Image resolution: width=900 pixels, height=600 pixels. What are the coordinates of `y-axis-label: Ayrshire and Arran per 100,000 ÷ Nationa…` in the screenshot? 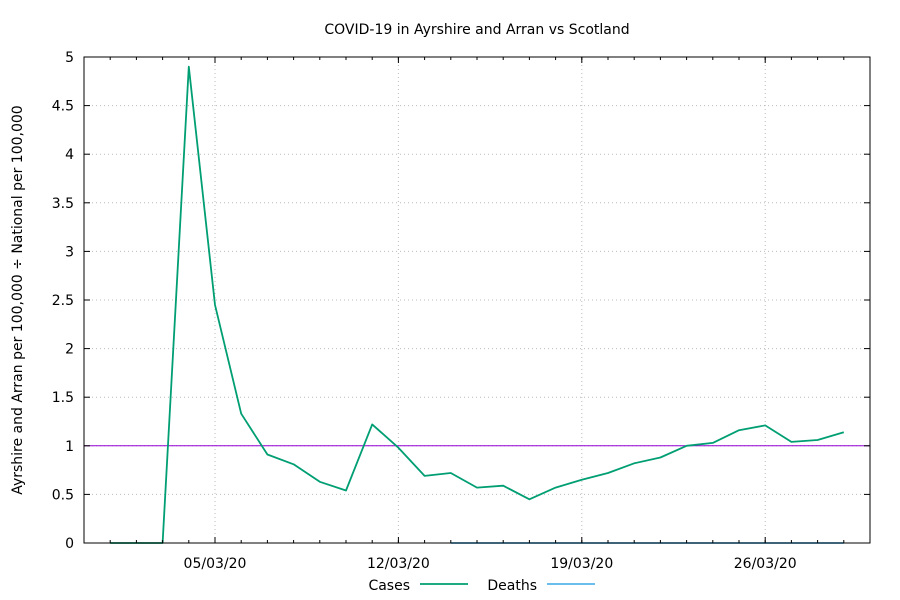 It's located at (18, 299).